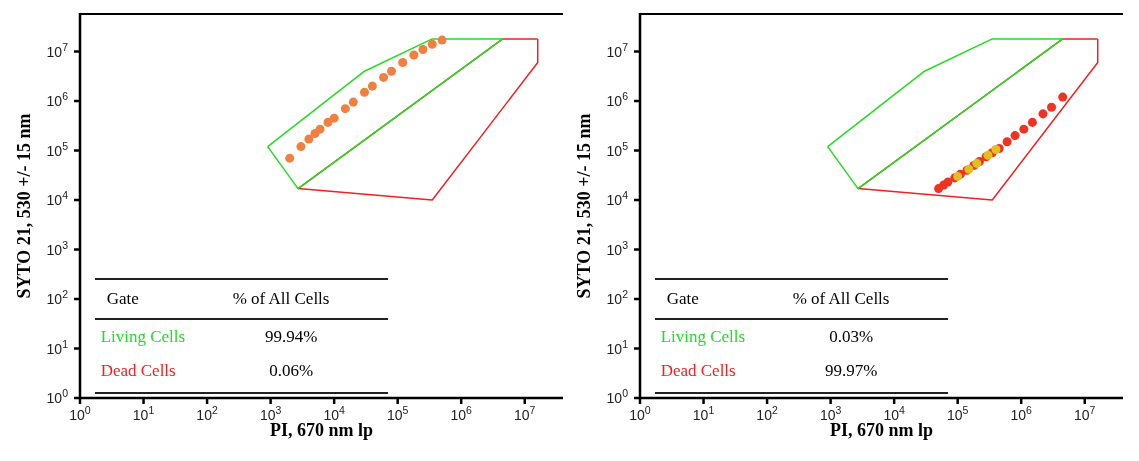  What do you see at coordinates (291, 371) in the screenshot?
I see `annotation: 0.06%` at bounding box center [291, 371].